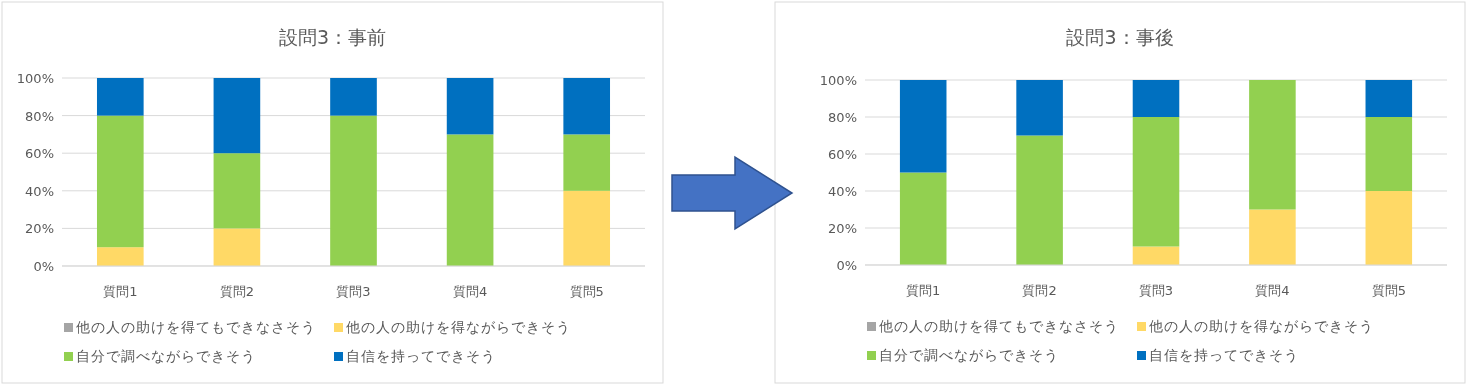  What do you see at coordinates (332, 37) in the screenshot?
I see `chart-title: 設問3：事前` at bounding box center [332, 37].